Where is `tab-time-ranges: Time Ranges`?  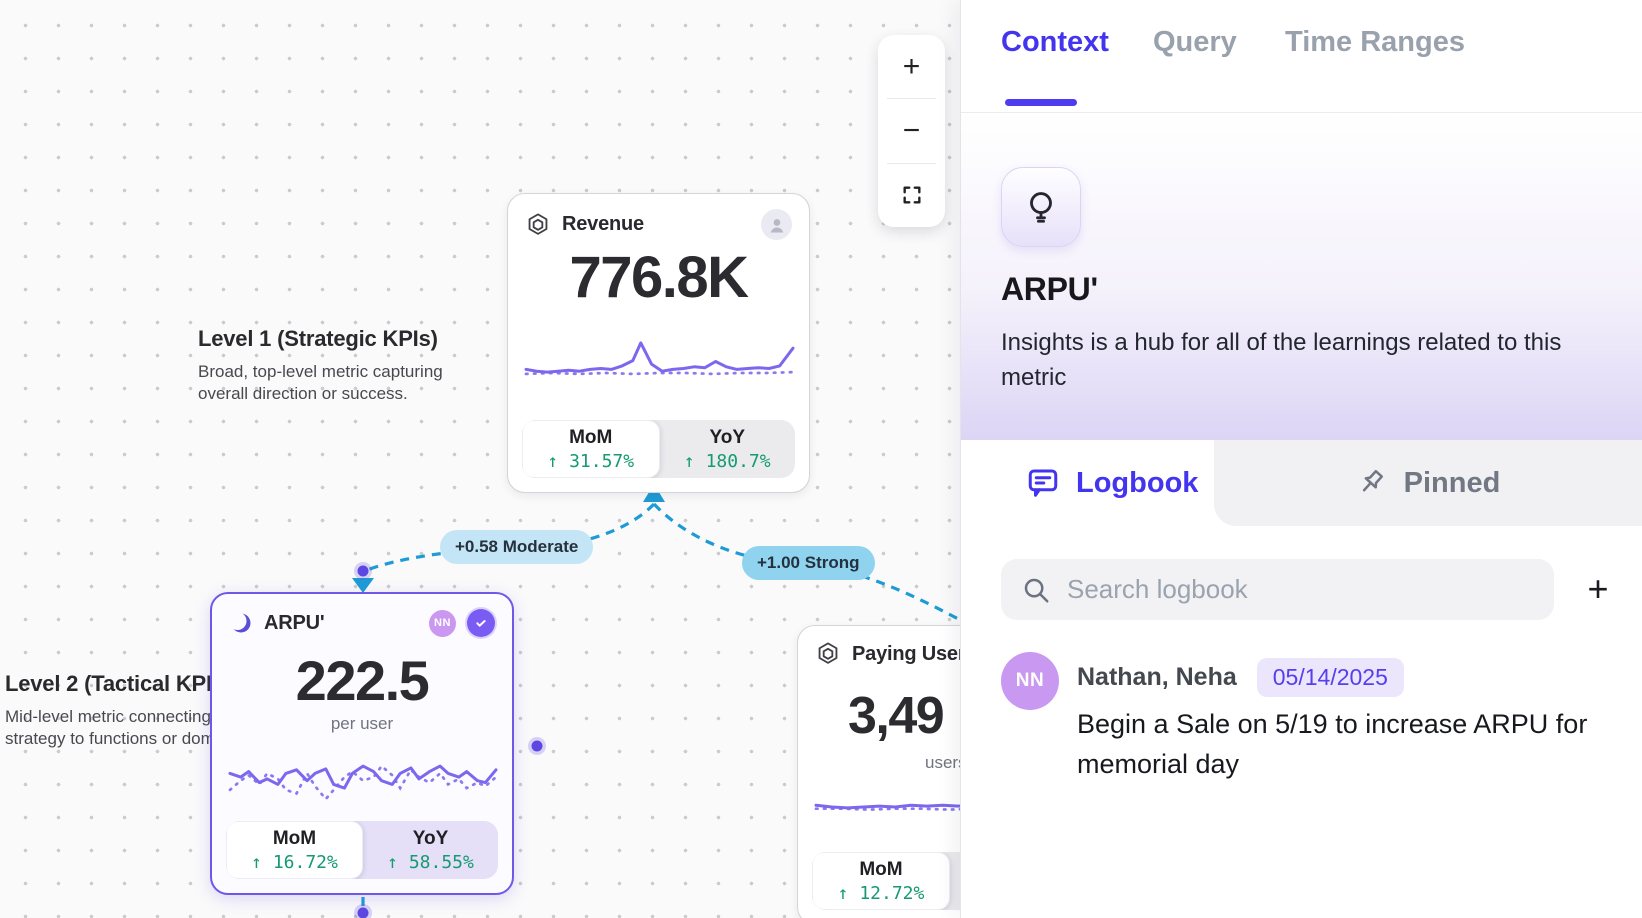
tab-time-ranges: Time Ranges is located at coordinates (1375, 42).